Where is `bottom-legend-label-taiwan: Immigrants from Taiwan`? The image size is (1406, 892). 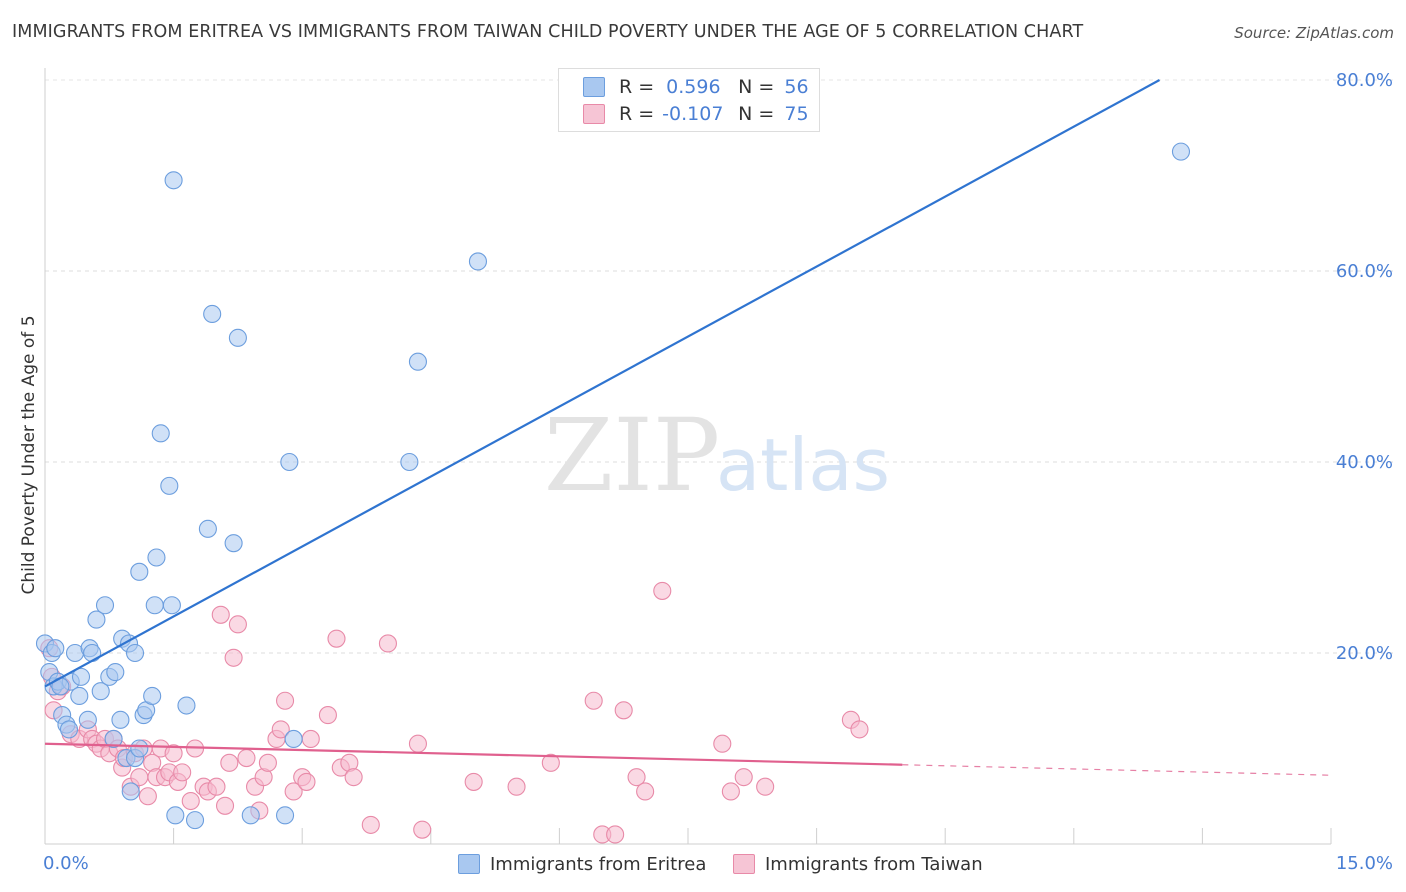
bottom-legend-label-taiwan: Immigrants from Taiwan is located at coordinates (874, 864).